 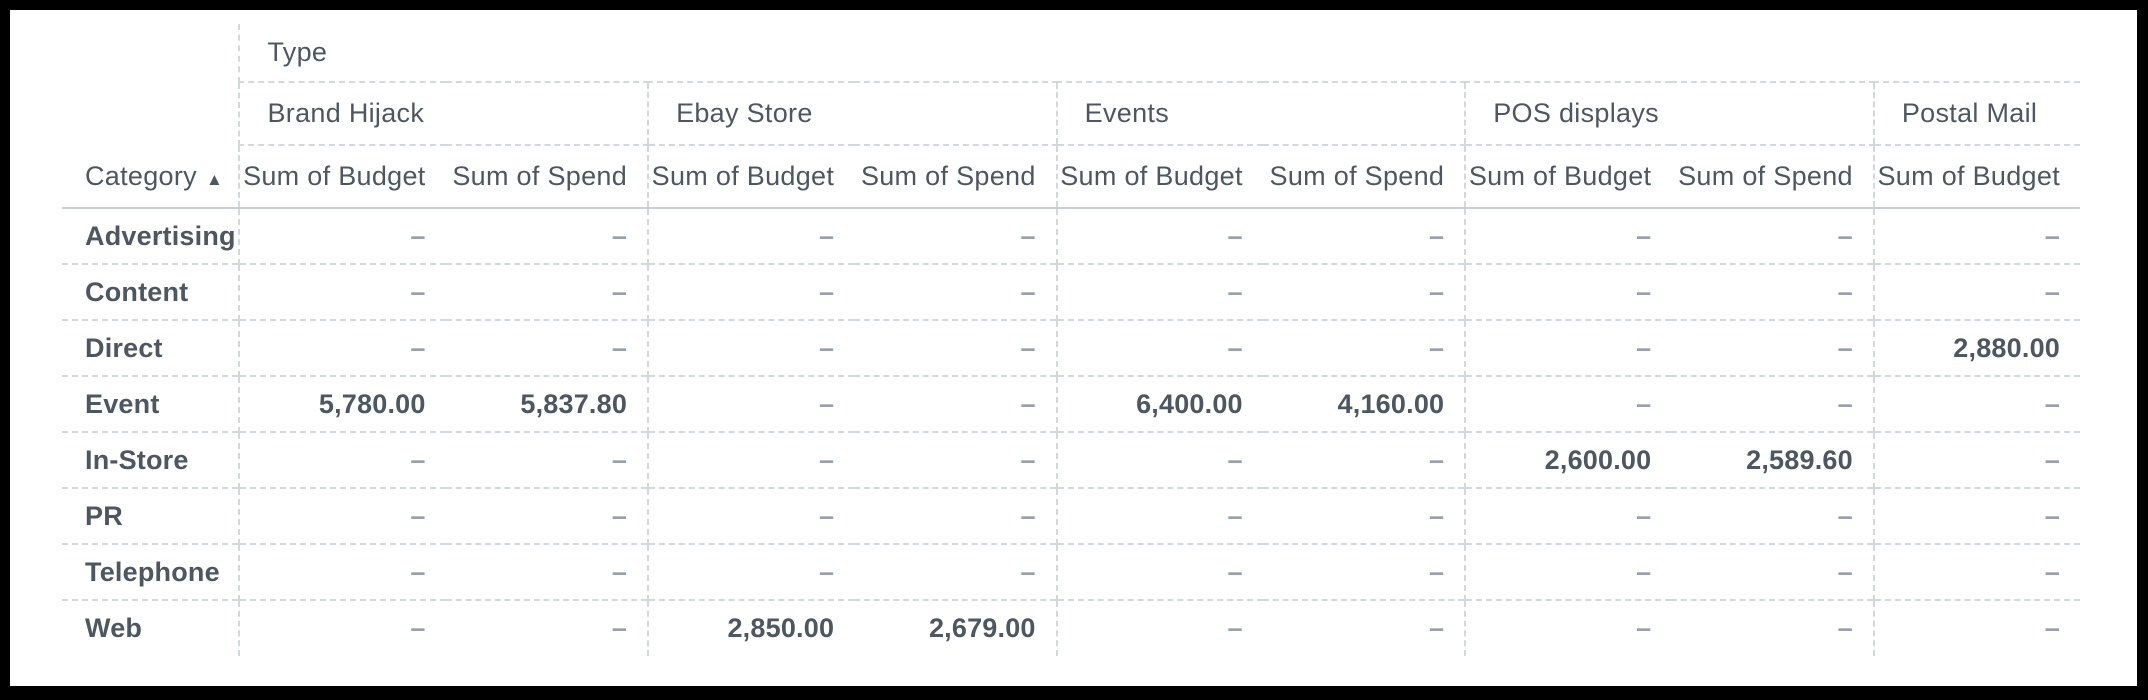 I want to click on sort-ascending-icon: ▲, so click(x=214, y=179).